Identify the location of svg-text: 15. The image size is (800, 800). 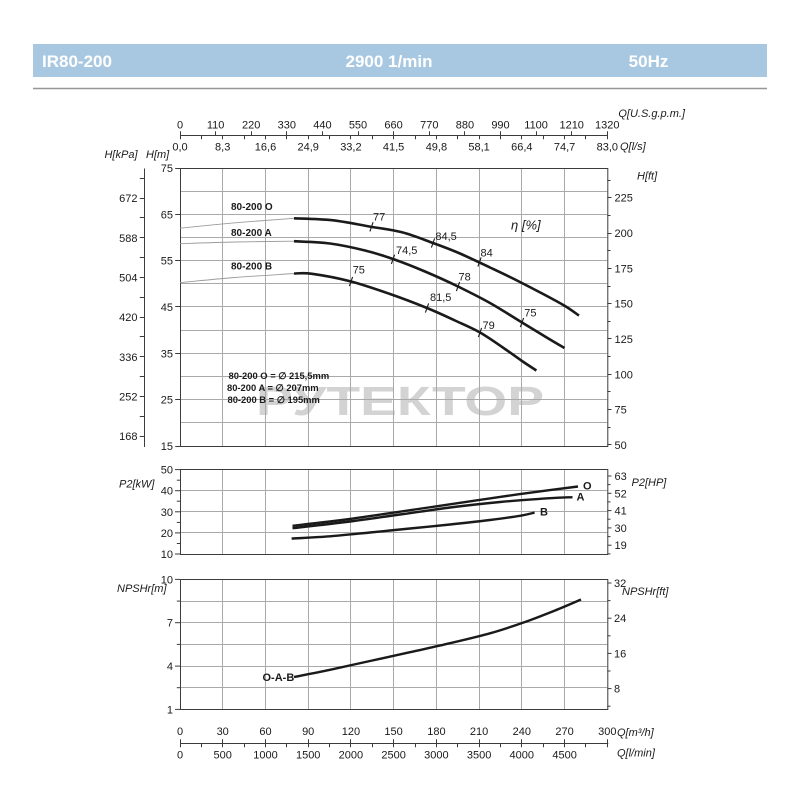
(167, 447).